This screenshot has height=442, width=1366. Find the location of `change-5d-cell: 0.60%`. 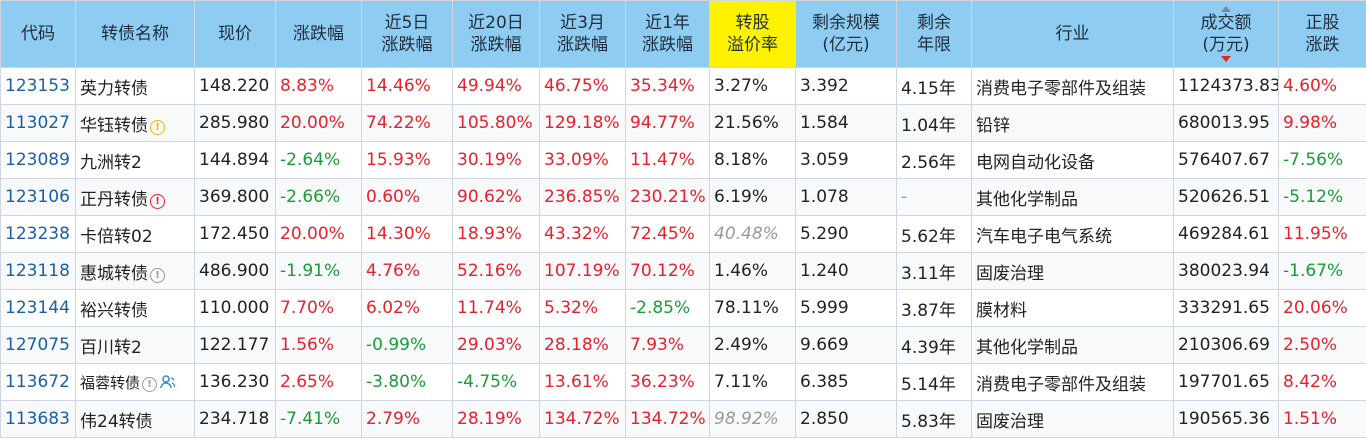

change-5d-cell: 0.60% is located at coordinates (407, 197).